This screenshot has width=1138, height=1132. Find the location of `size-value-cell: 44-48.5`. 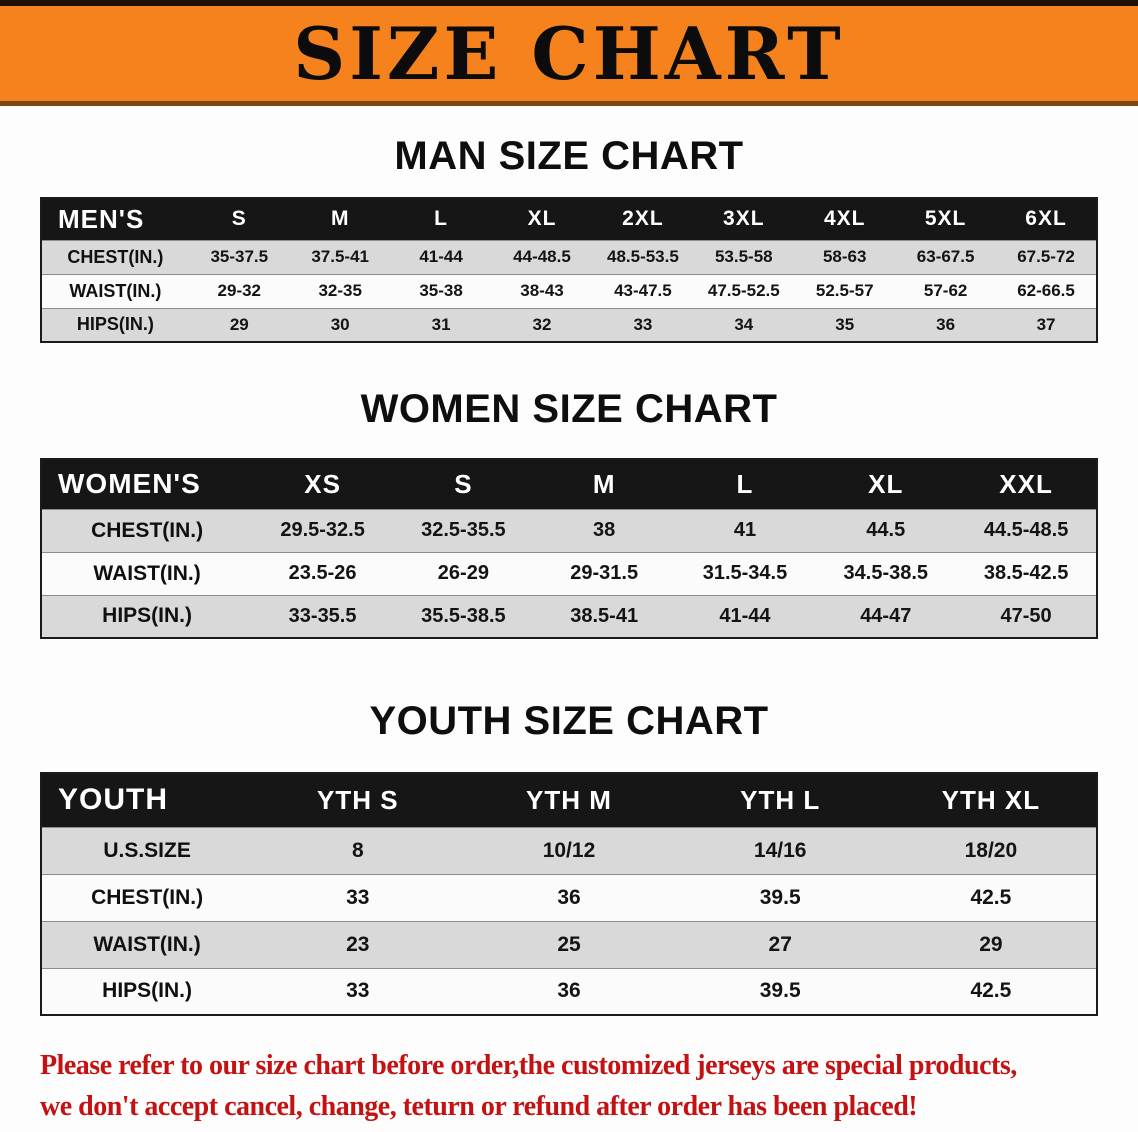

size-value-cell: 44-48.5 is located at coordinates (542, 256).